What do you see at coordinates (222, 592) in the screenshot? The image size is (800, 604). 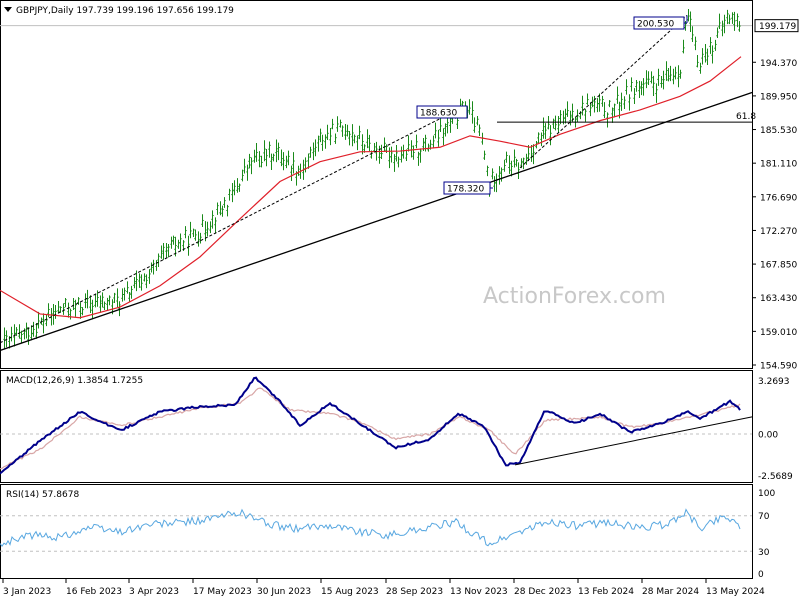 I see `time-tick-label: 17 May 2023` at bounding box center [222, 592].